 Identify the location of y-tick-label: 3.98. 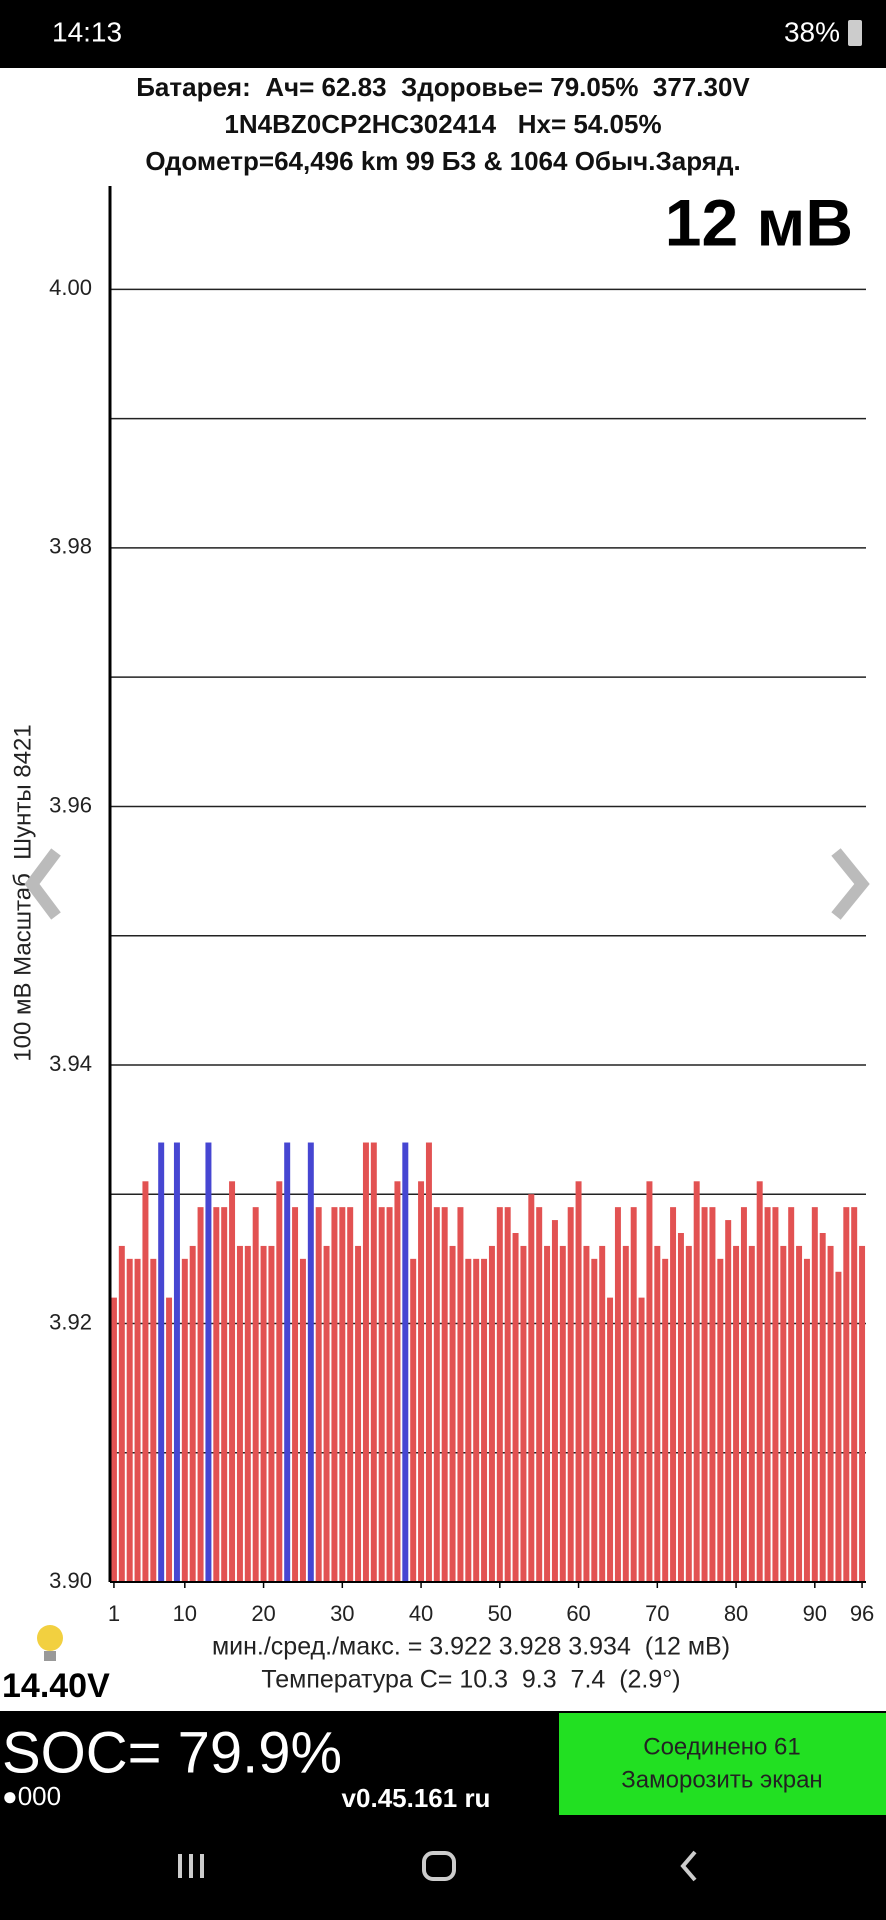
(70, 546).